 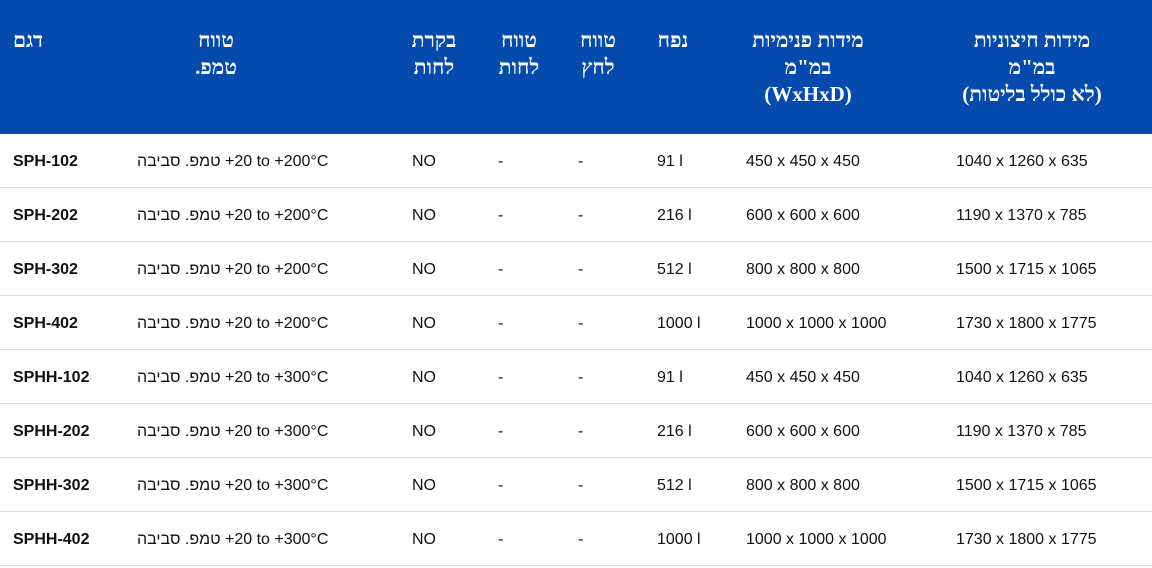 I want to click on header-outer-dims: מידות חיצוניות במ"מ (לא כולל בליטות), so click(x=1032, y=67).